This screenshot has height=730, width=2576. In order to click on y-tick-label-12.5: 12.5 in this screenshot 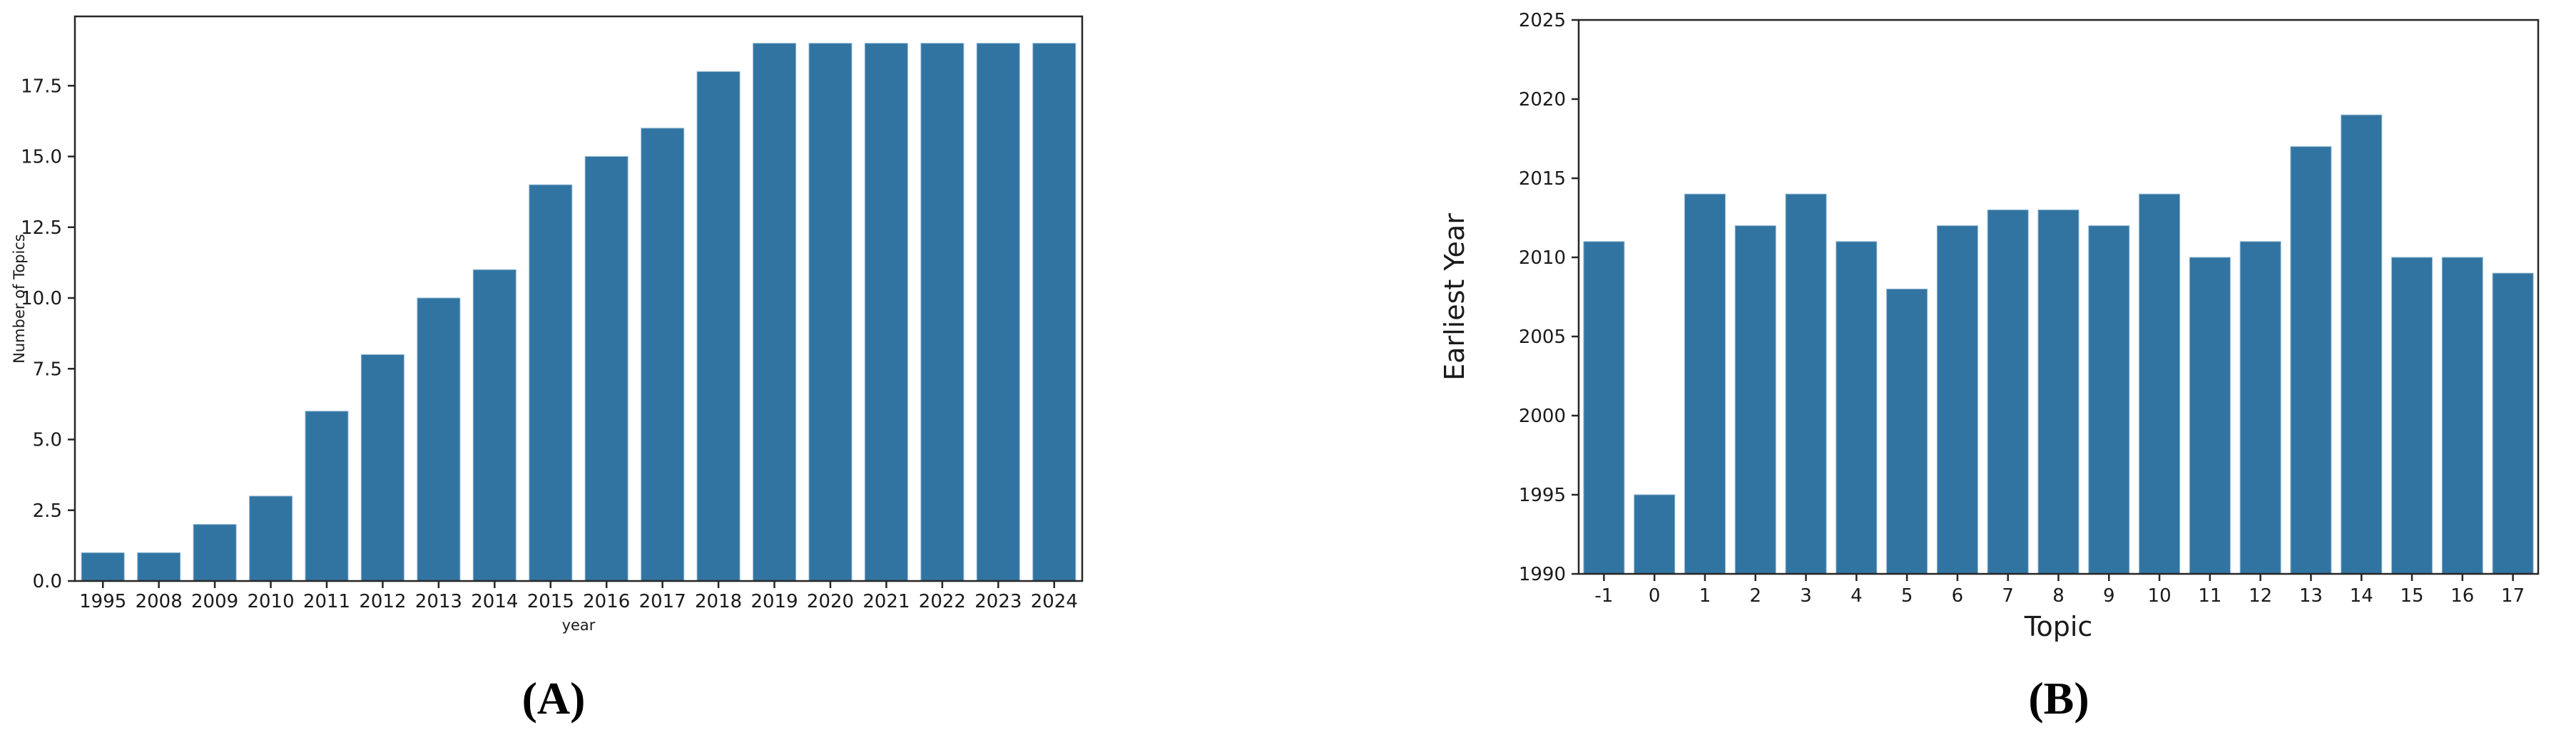, I will do `click(41, 228)`.